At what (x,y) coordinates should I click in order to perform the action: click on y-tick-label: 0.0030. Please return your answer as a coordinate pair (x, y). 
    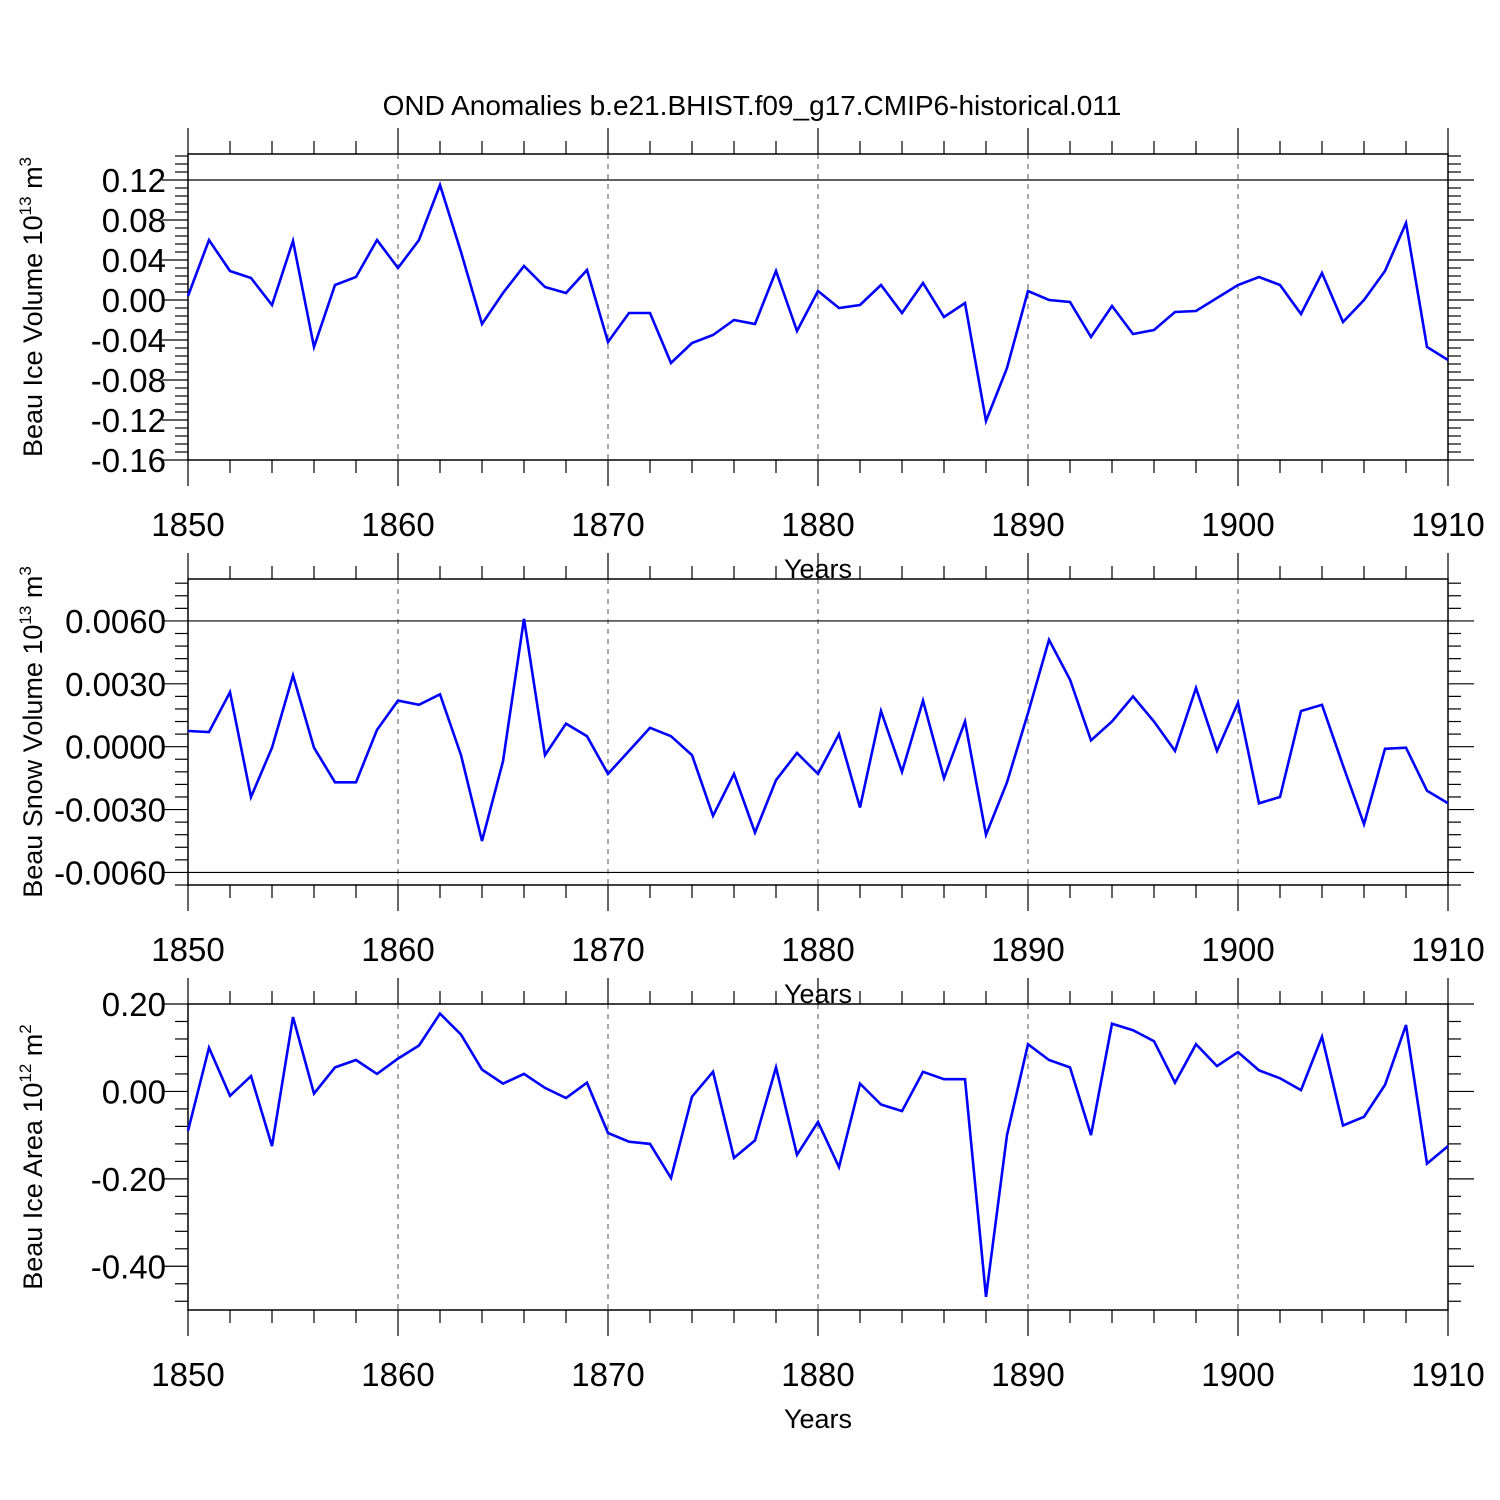
    Looking at the image, I should click on (115, 684).